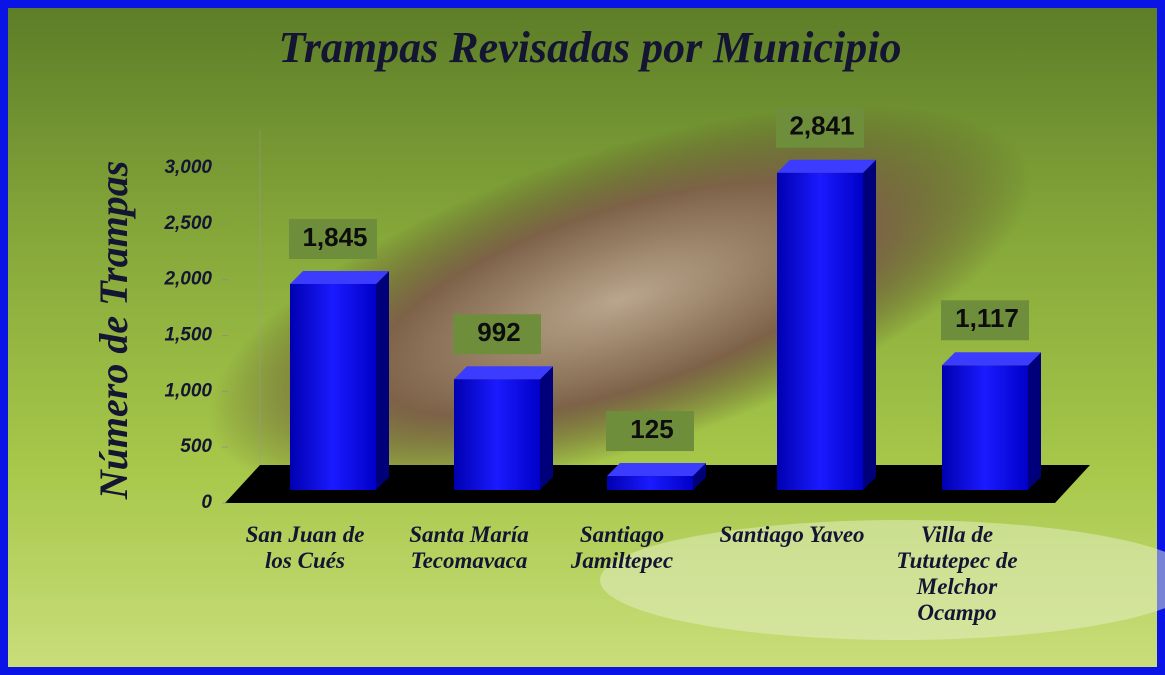 This screenshot has height=675, width=1165. I want to click on y-tick-label: 1,500, so click(188, 335).